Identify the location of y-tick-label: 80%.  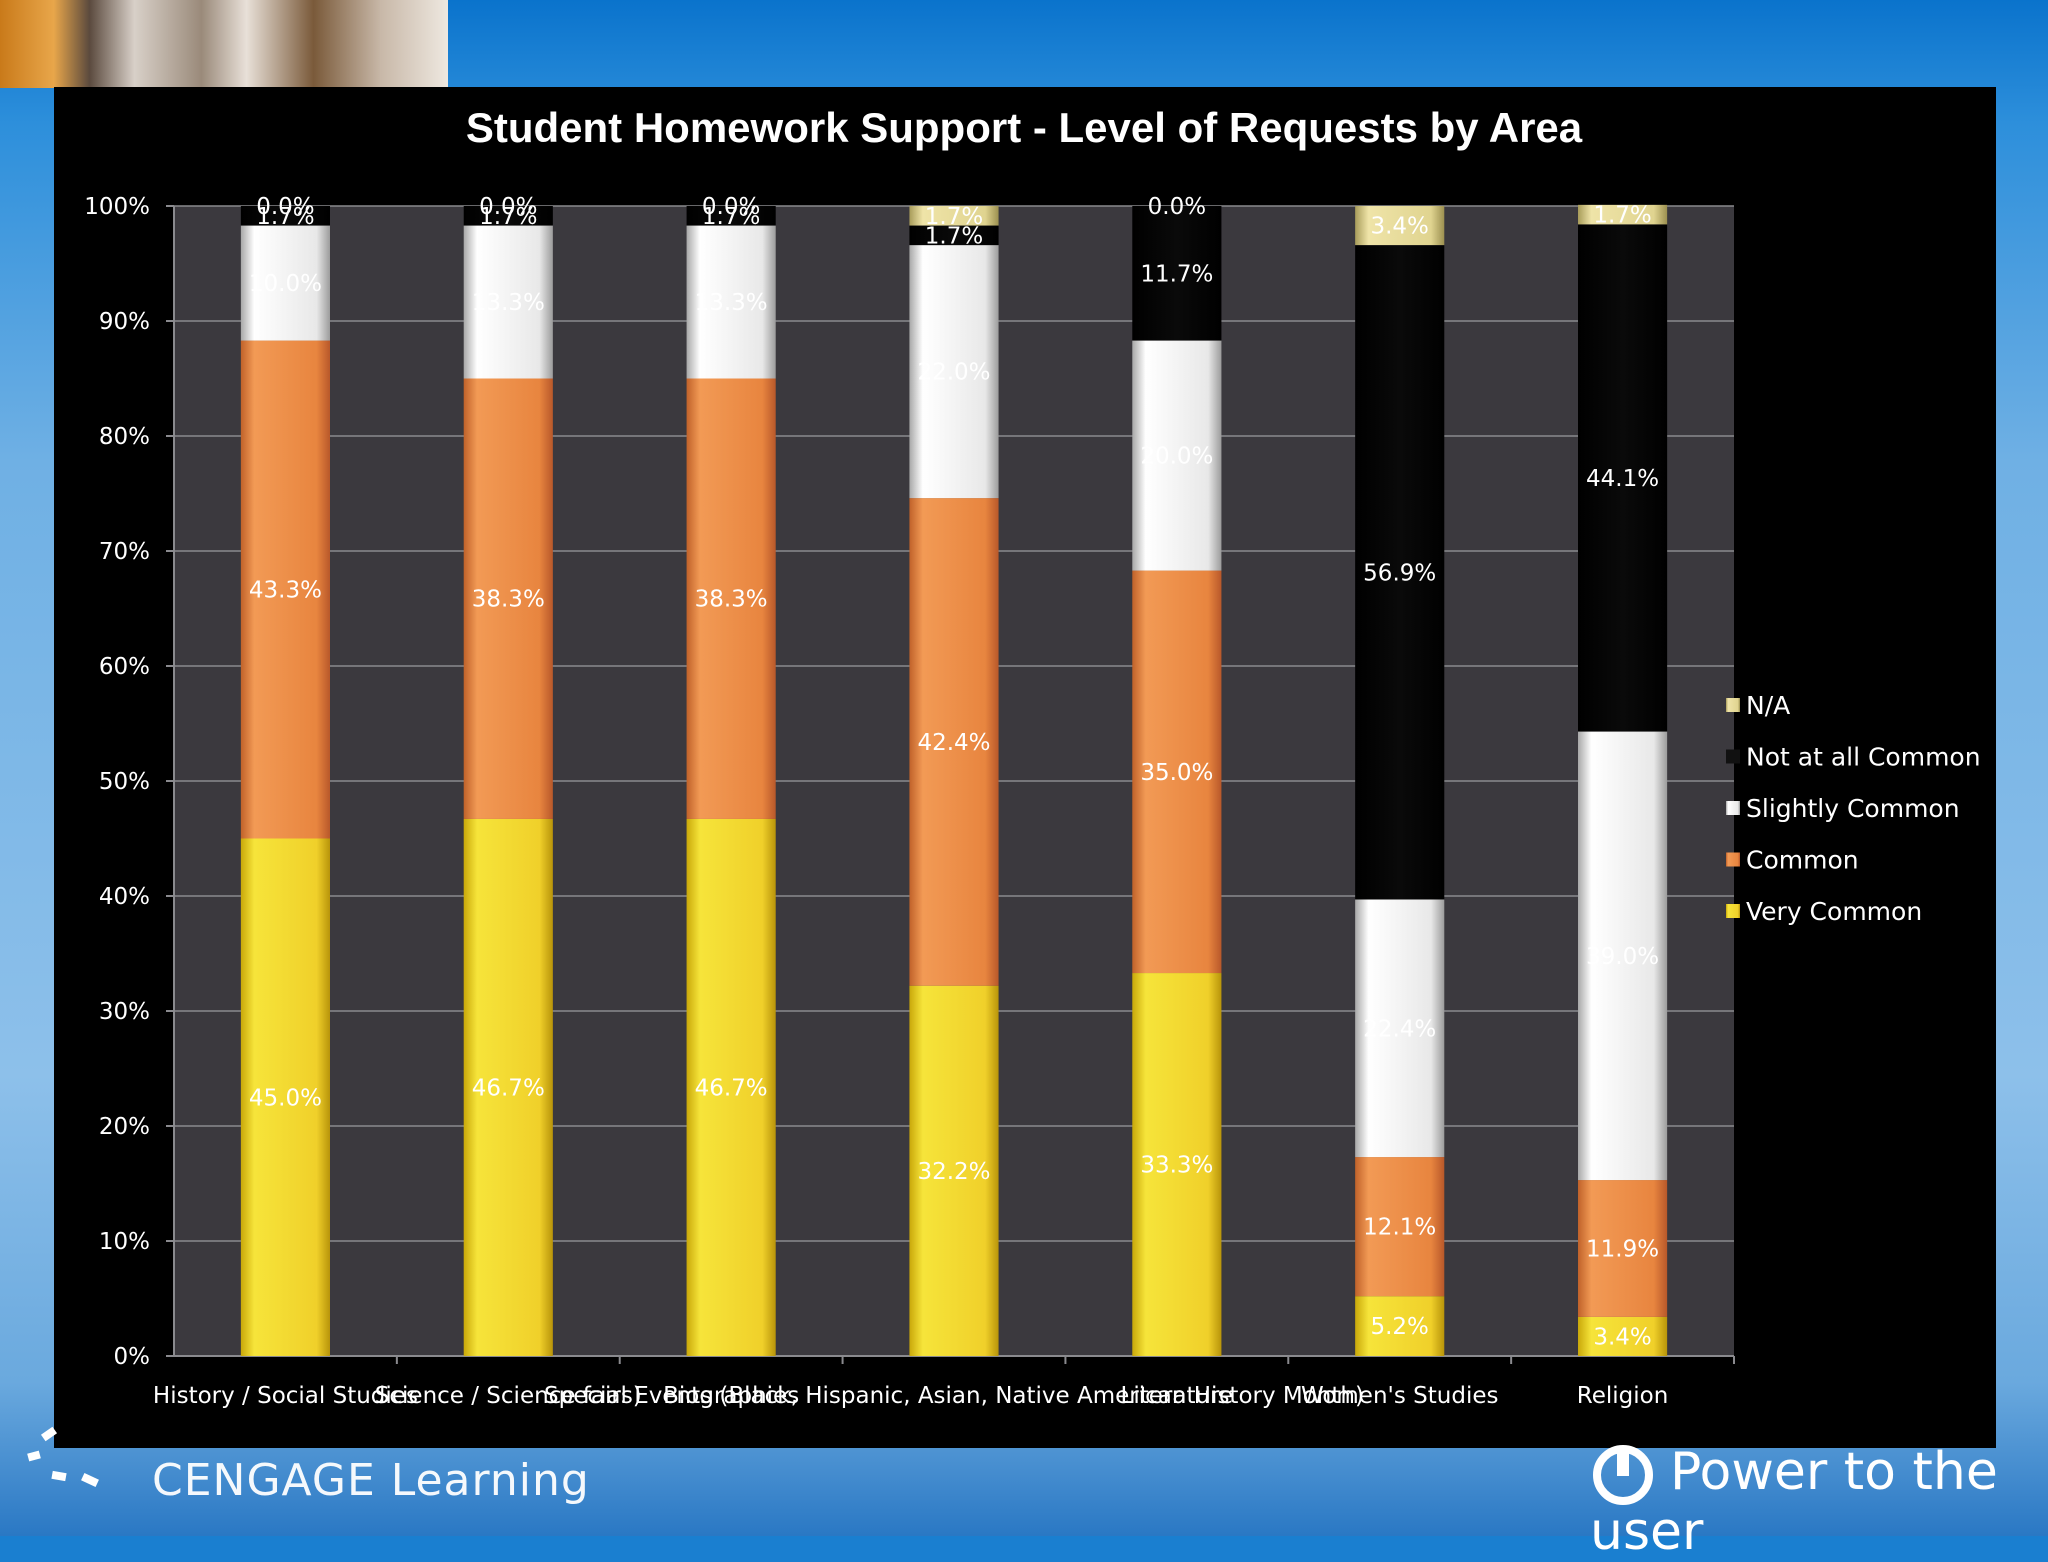
(124, 437).